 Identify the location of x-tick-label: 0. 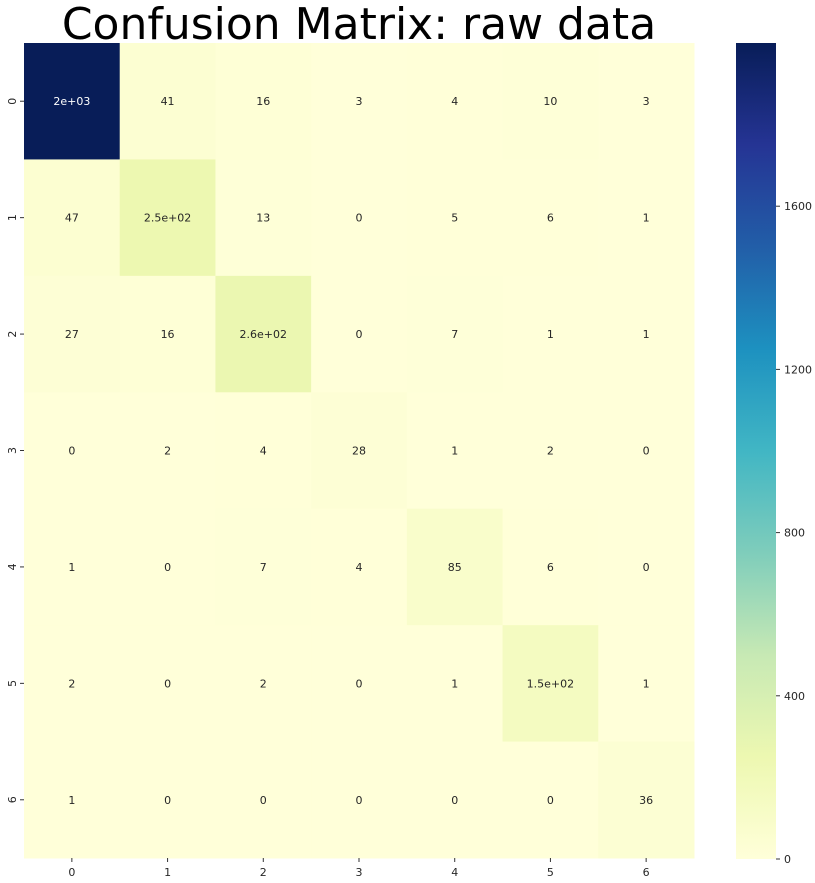
(71, 872).